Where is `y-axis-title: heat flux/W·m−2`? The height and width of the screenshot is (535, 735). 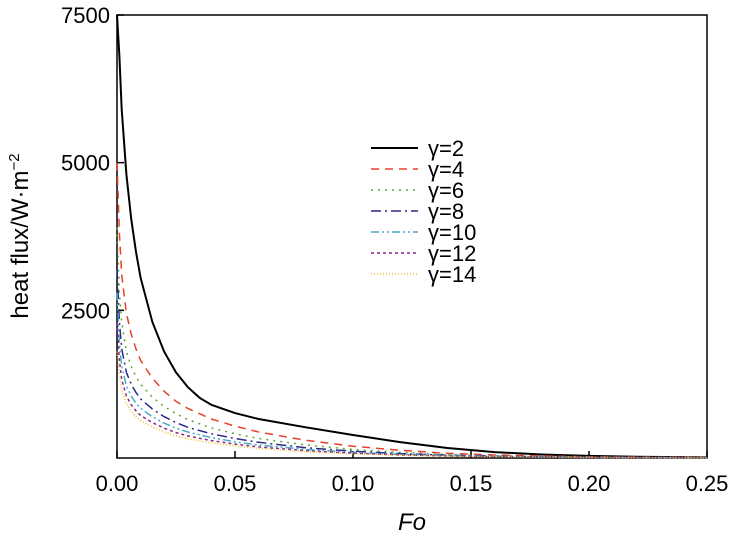 y-axis-title: heat flux/W·m−2 is located at coordinates (20, 235).